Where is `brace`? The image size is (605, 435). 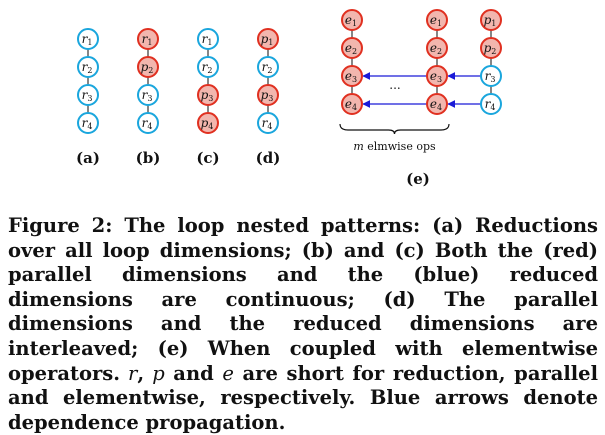
brace is located at coordinates (394, 129).